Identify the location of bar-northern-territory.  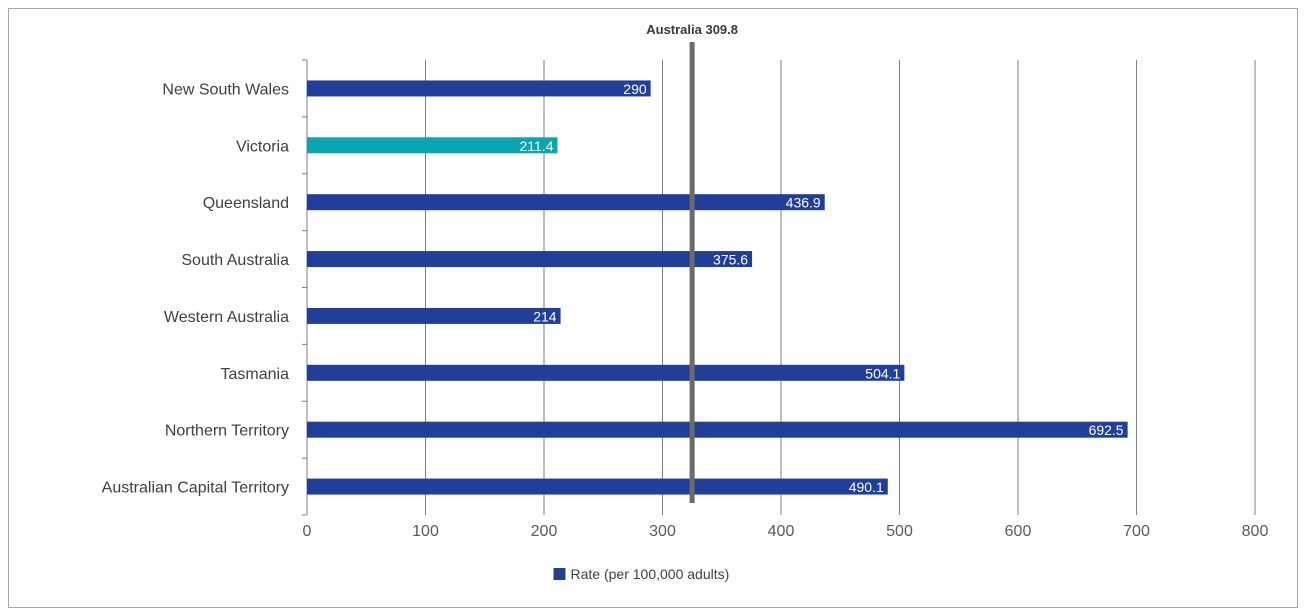
(717, 429).